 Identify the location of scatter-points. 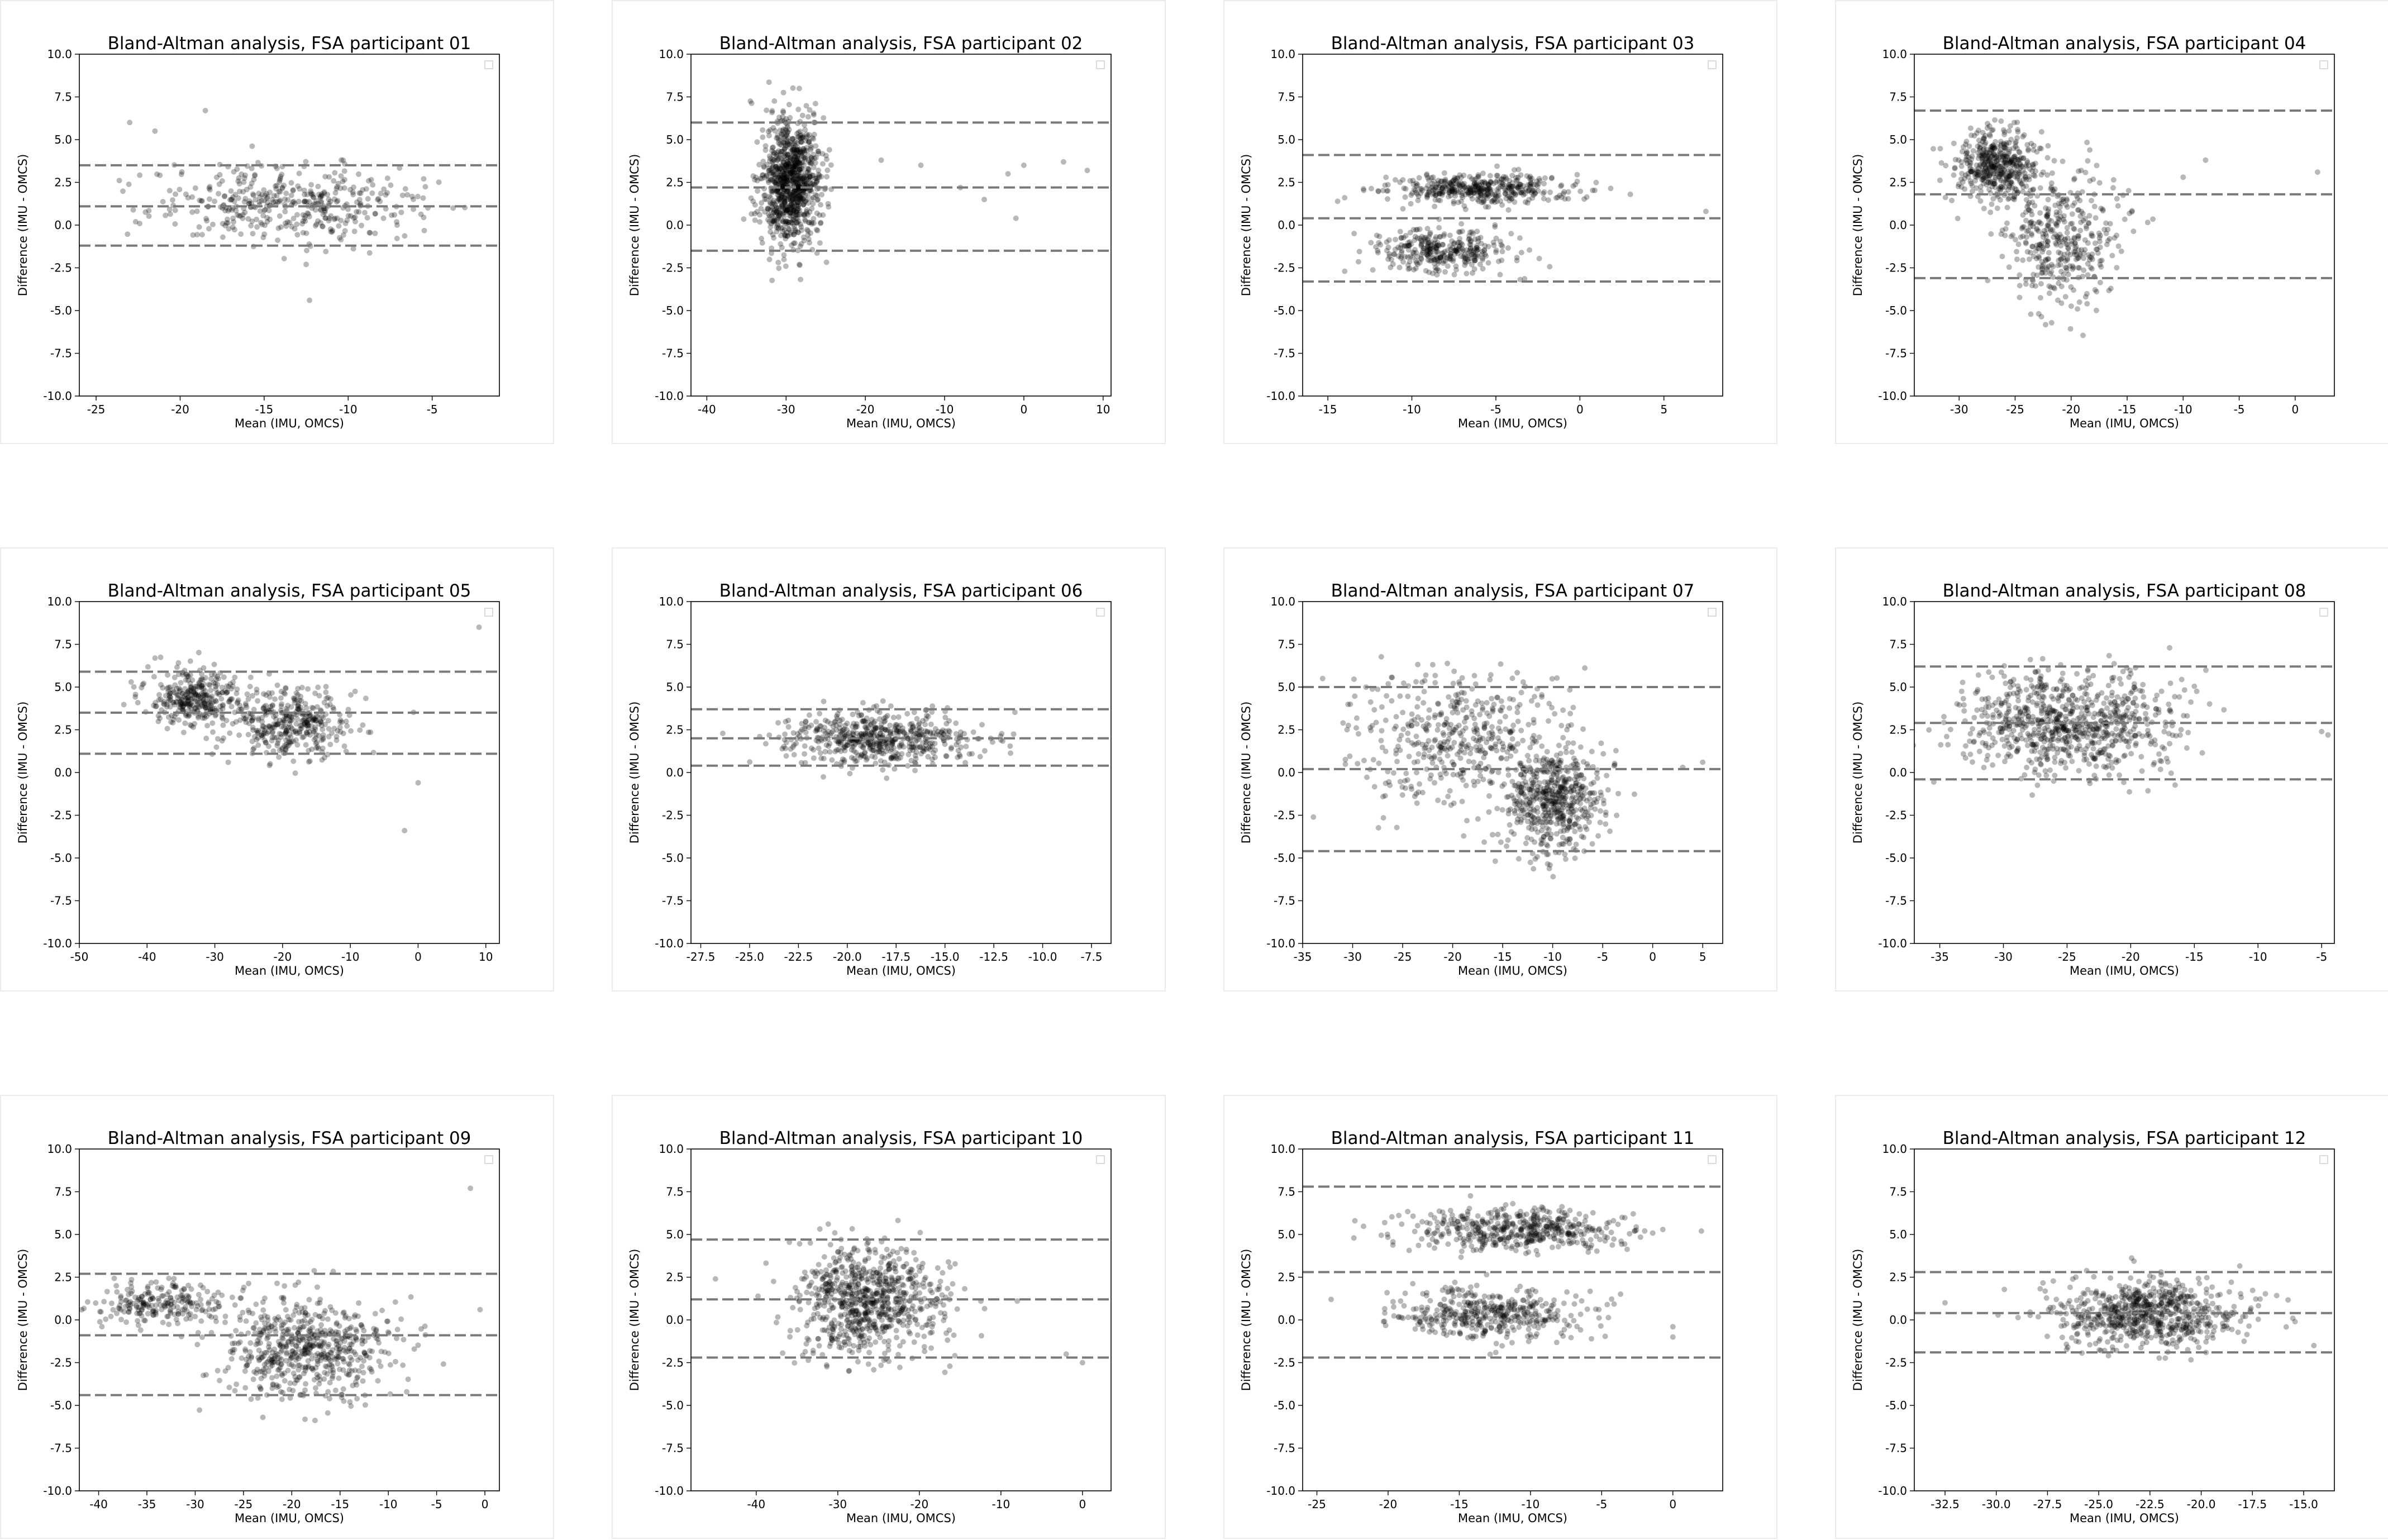
(302, 729).